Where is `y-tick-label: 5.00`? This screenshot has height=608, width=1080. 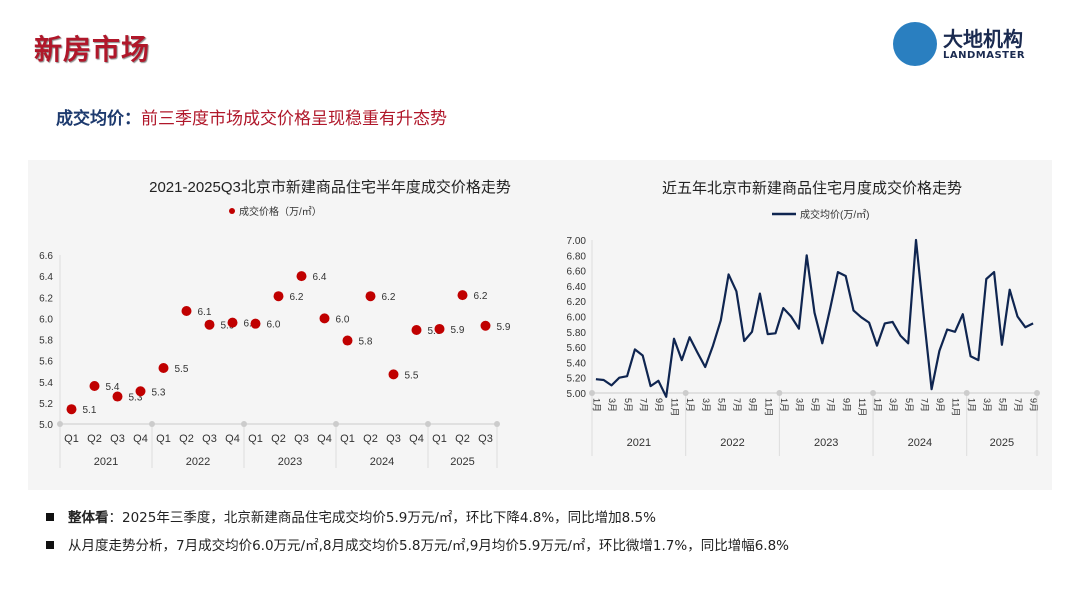 y-tick-label: 5.00 is located at coordinates (577, 394).